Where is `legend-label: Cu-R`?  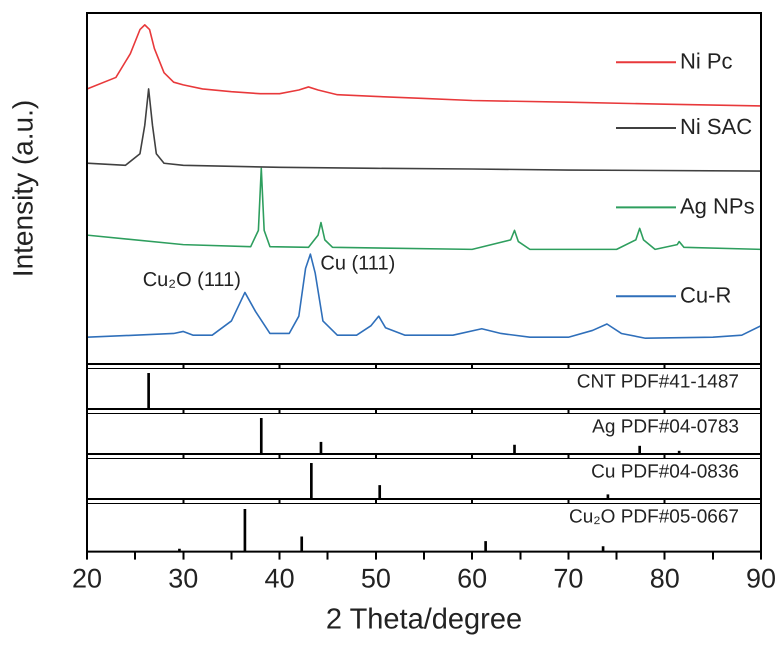 legend-label: Cu-R is located at coordinates (706, 295).